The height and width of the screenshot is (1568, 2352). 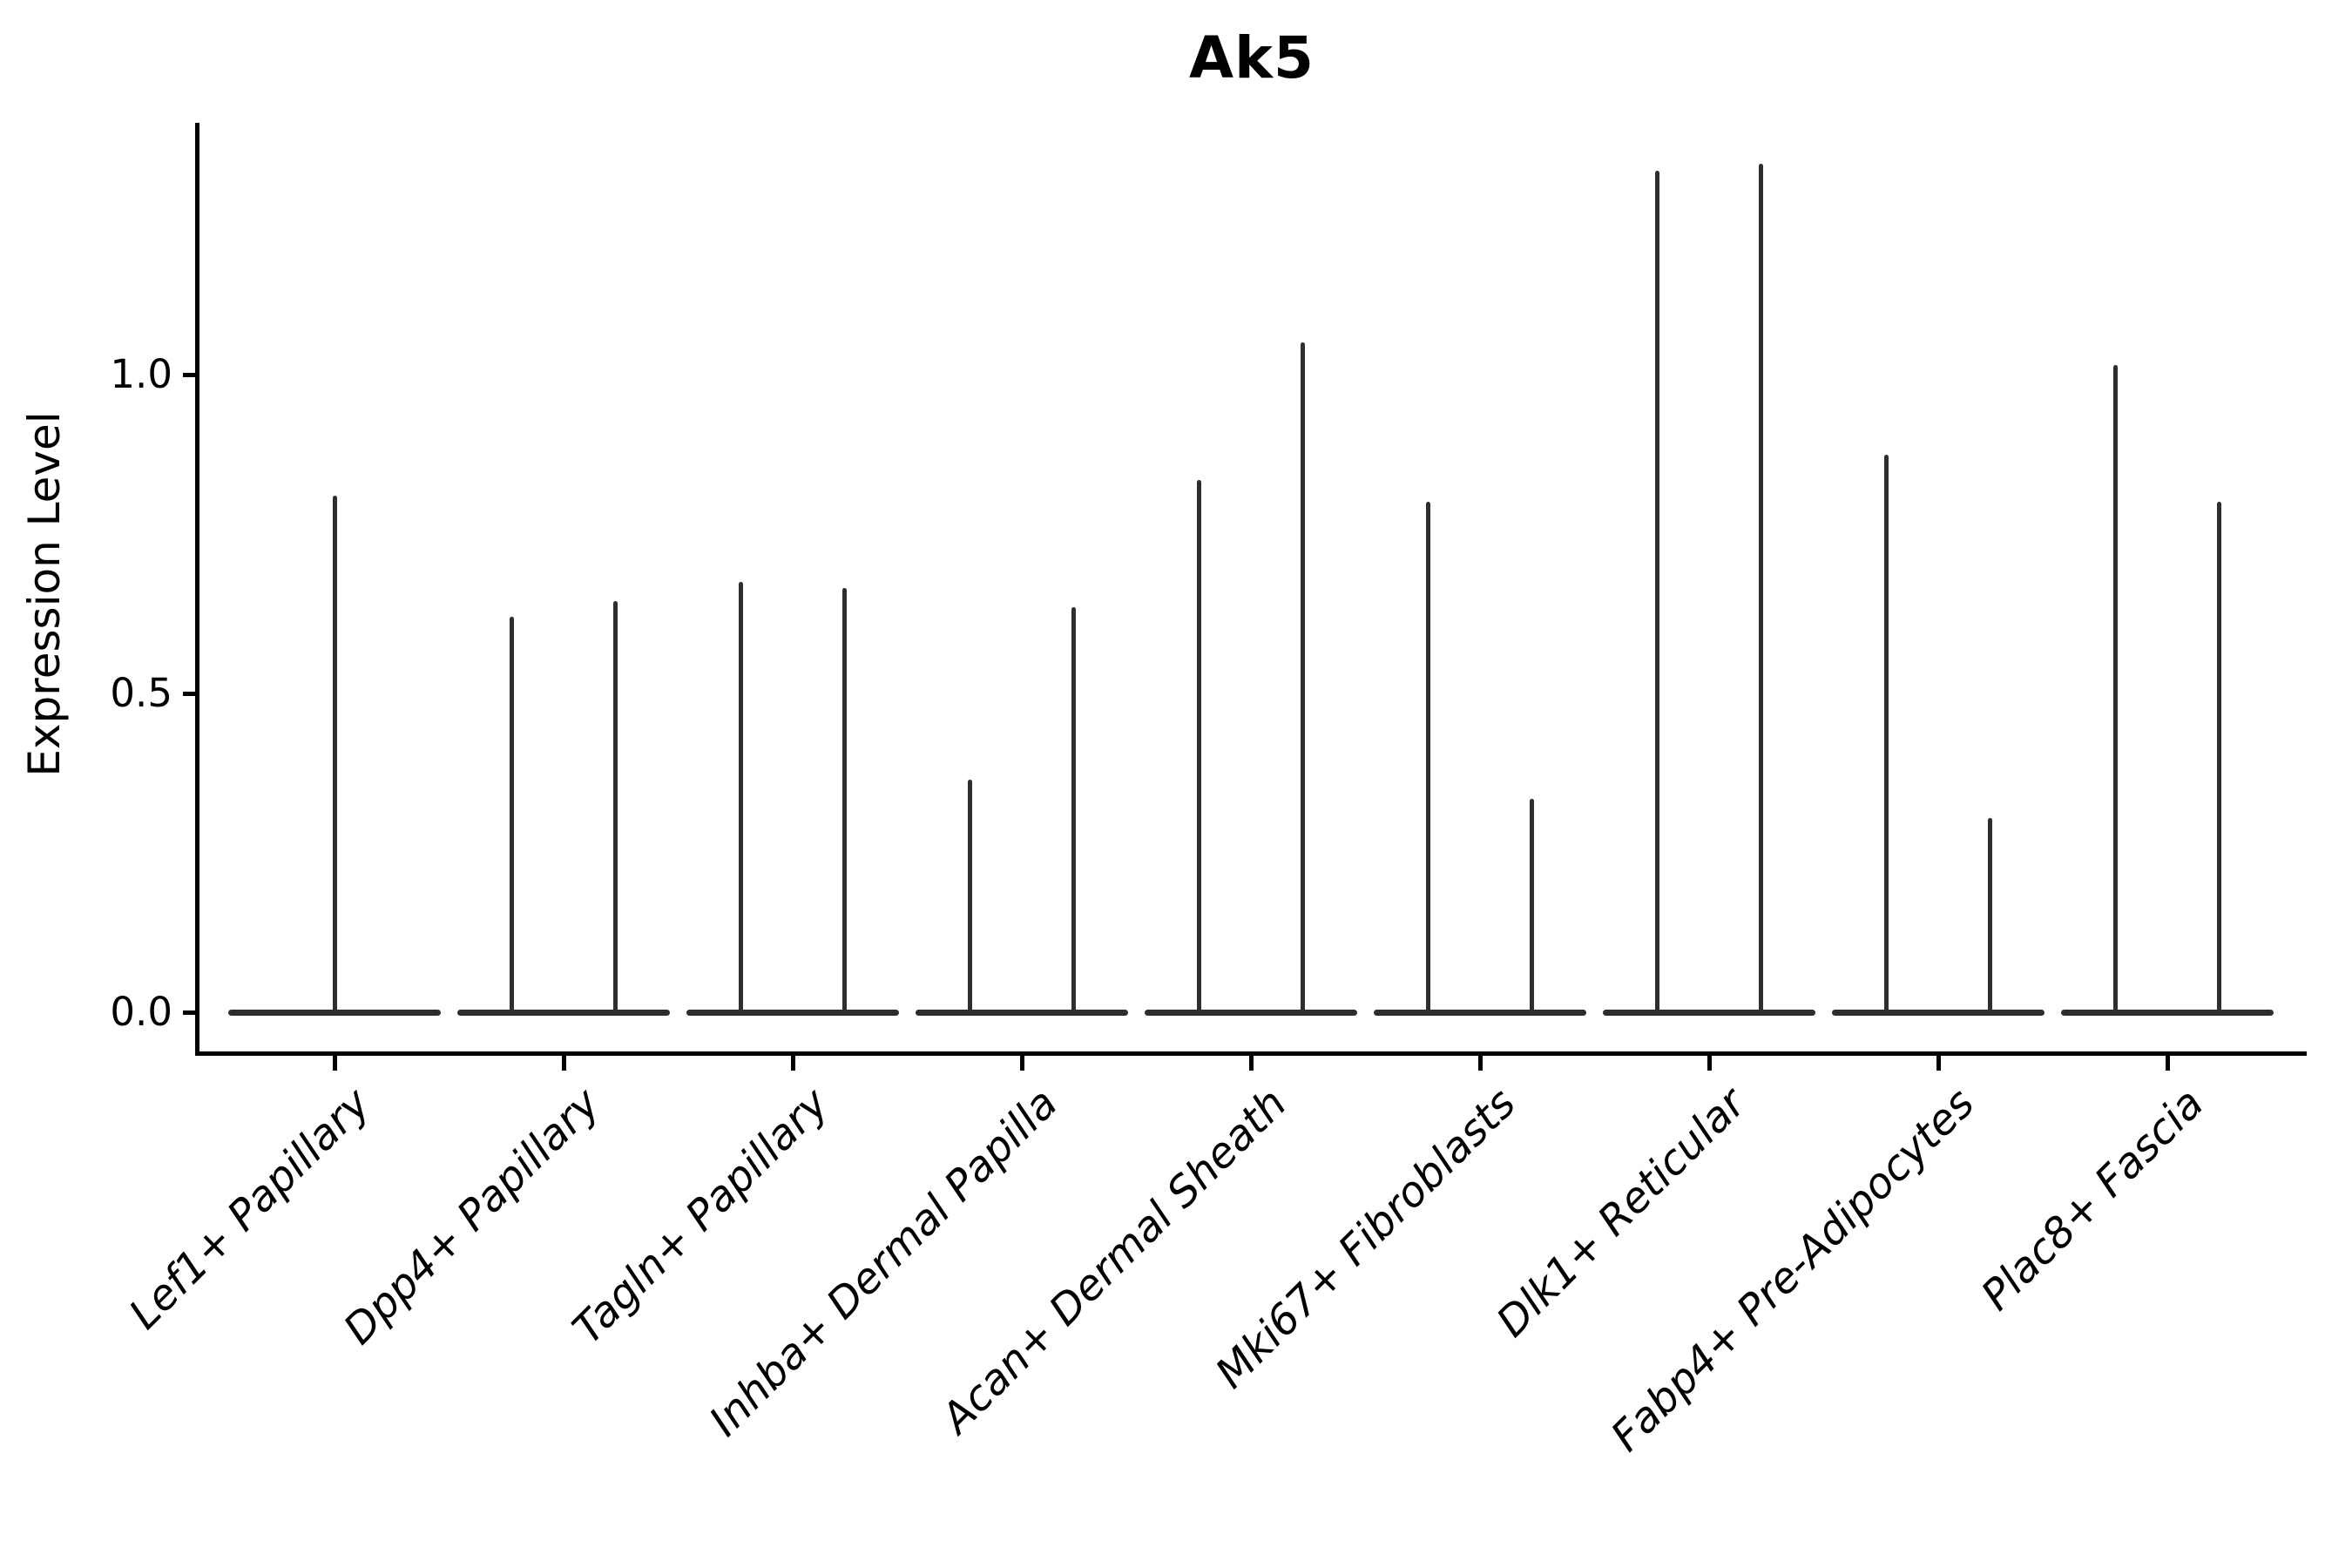 I want to click on x-tick-label: Dpp4+ Papillary, so click(x=472, y=1216).